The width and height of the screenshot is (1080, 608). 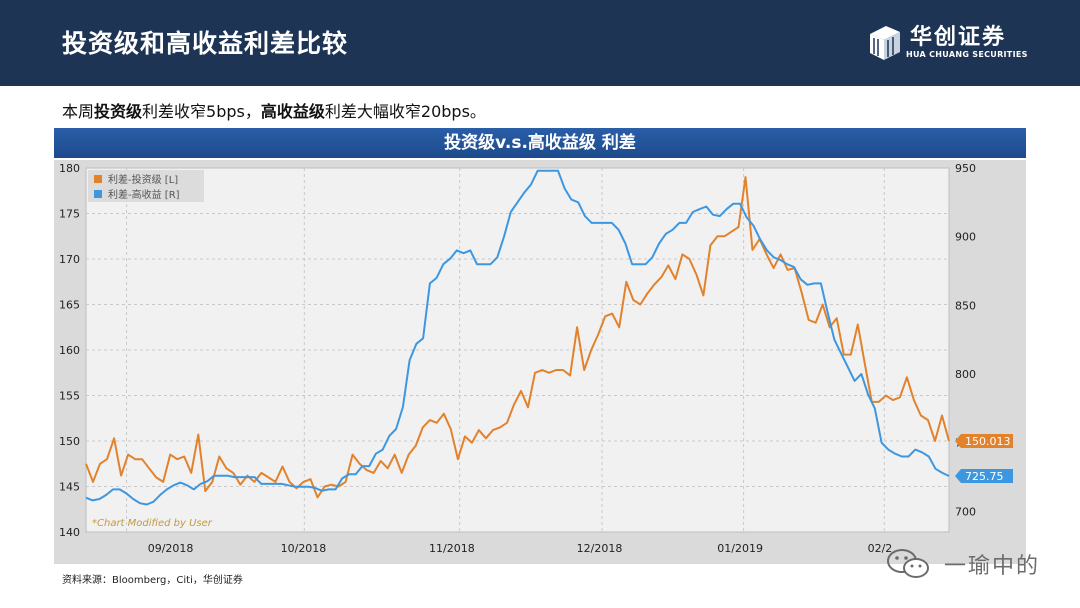 I want to click on right-tick-label: 850, so click(x=965, y=305).